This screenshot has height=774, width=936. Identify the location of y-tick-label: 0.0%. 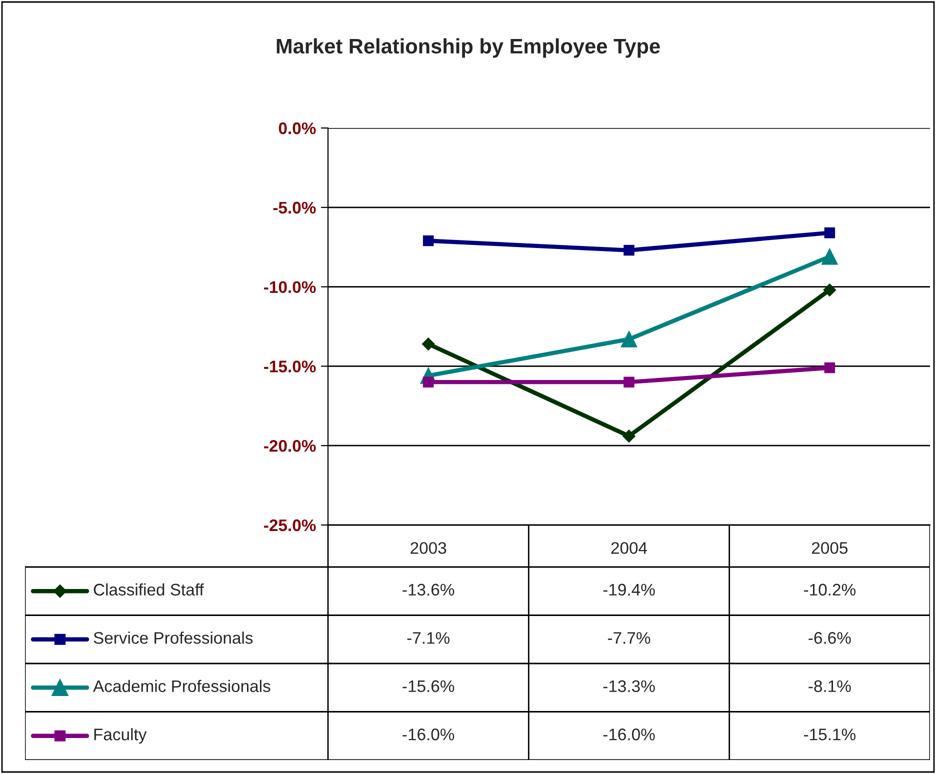
(297, 128).